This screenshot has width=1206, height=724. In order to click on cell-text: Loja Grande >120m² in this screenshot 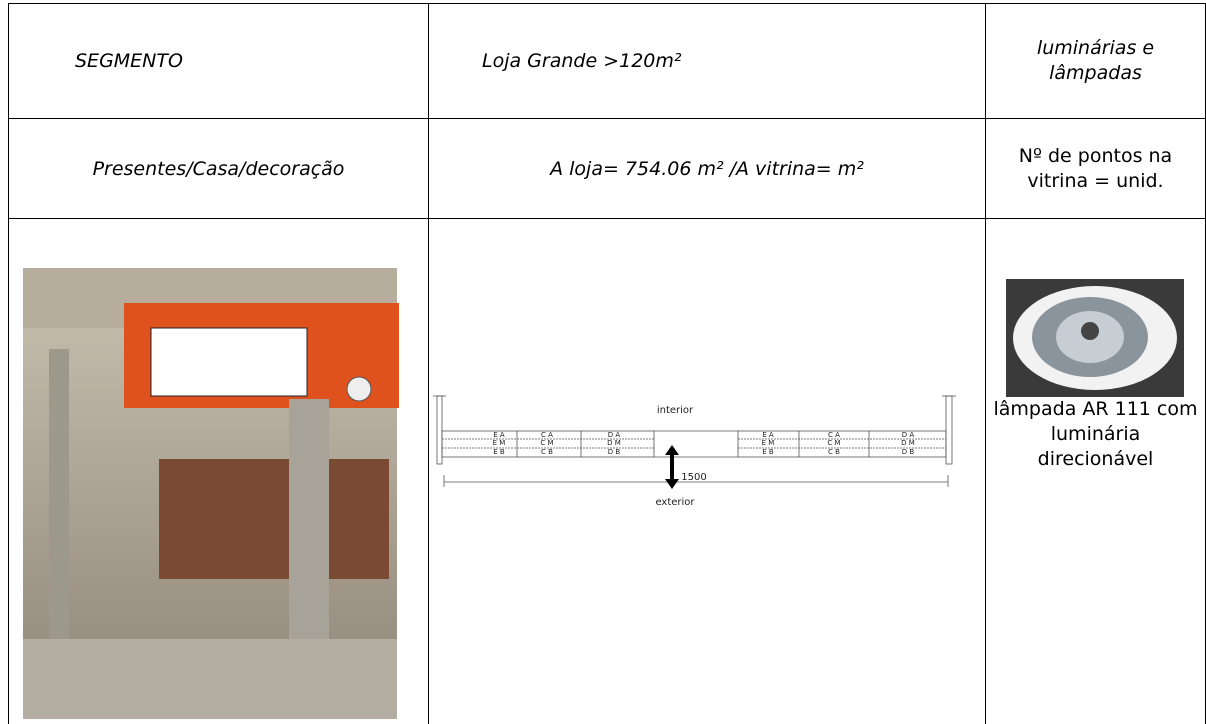, I will do `click(555, 61)`.